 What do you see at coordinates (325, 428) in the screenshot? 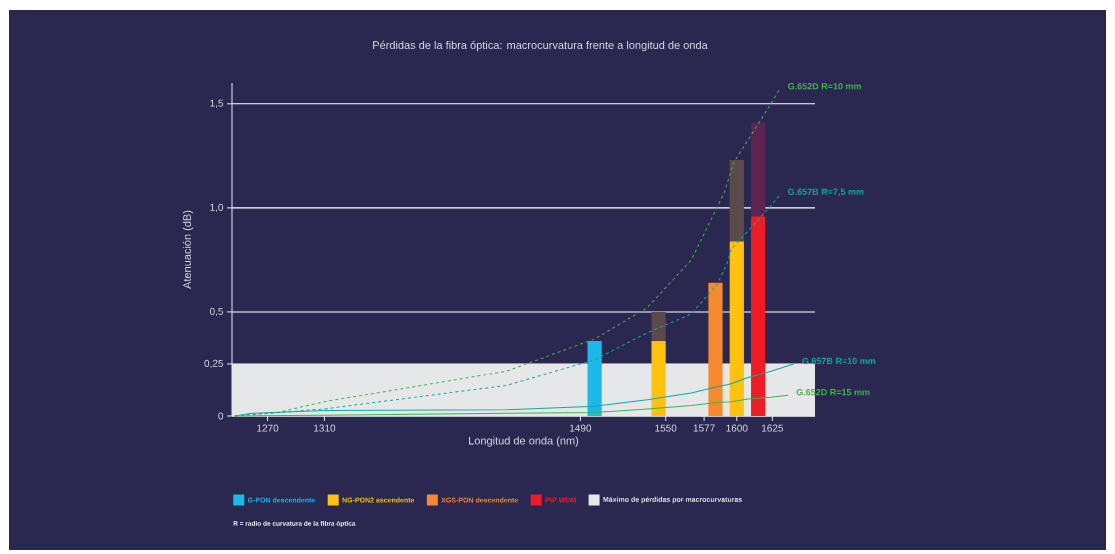
I see `x-tick-label: 1310` at bounding box center [325, 428].